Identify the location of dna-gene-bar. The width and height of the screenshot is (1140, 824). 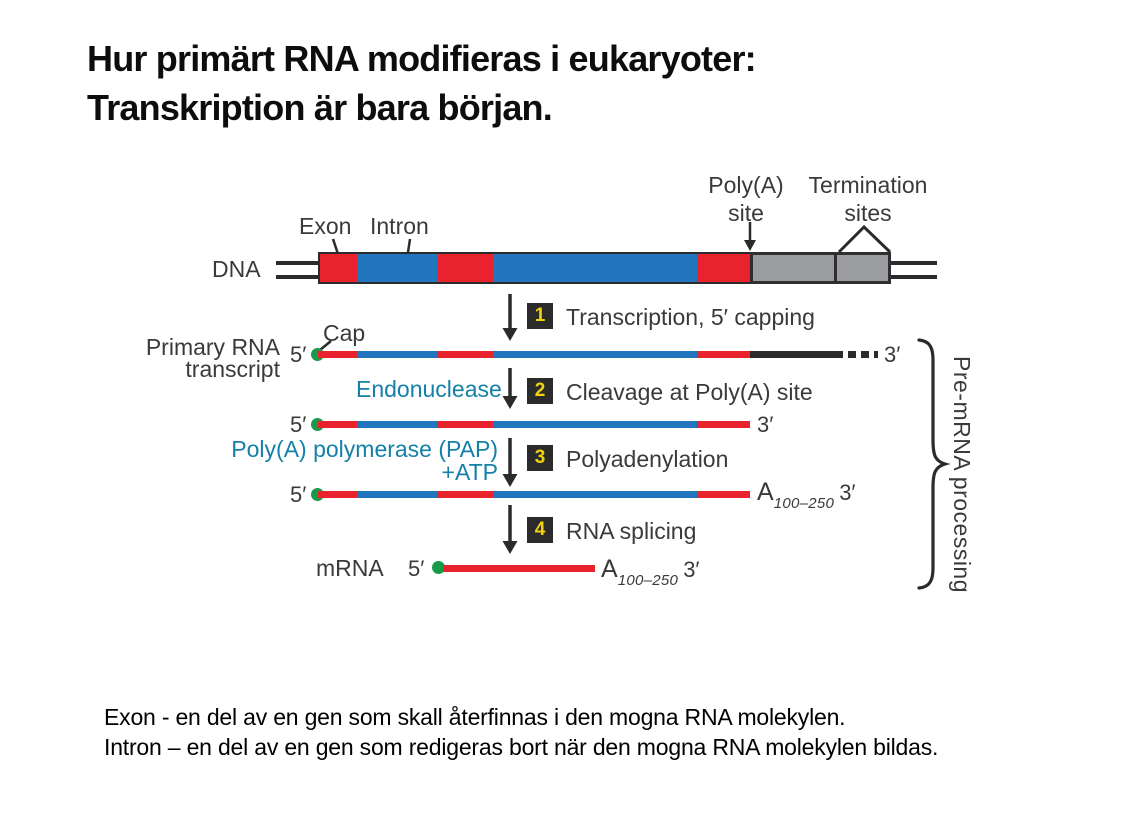
(535, 268).